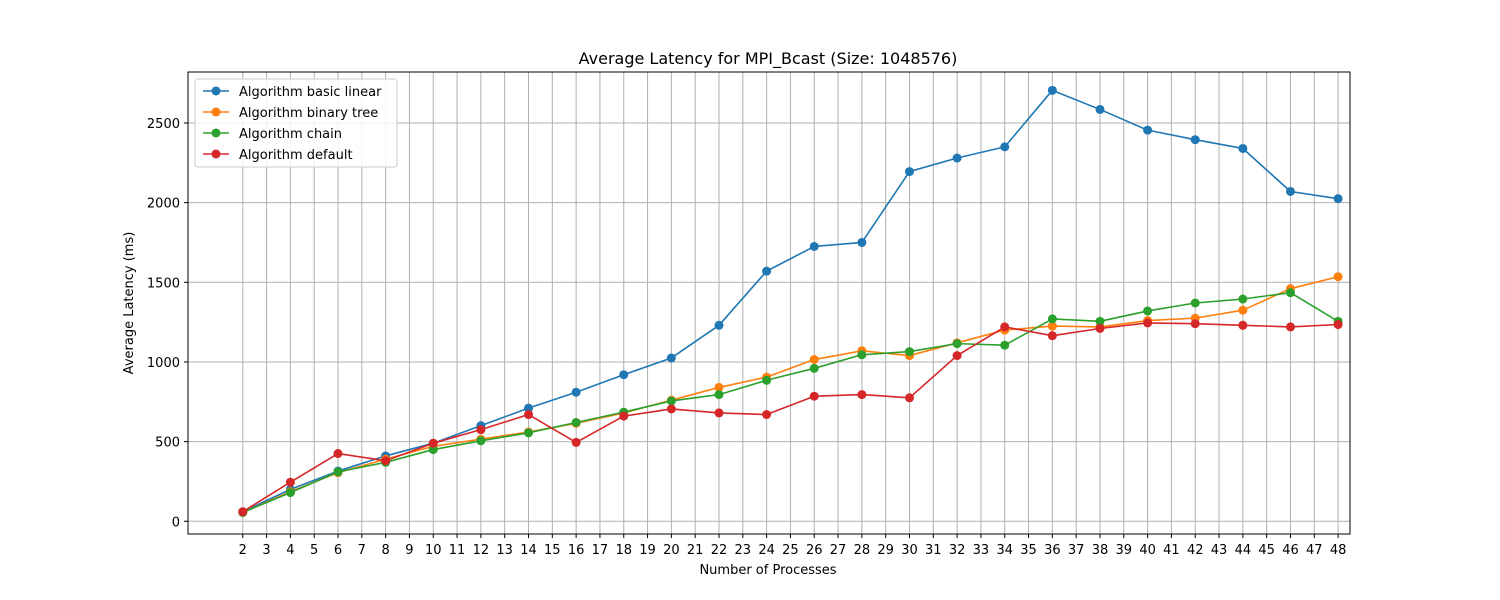 The image size is (1500, 600). Describe the element at coordinates (1290, 550) in the screenshot. I see `x-tick-label: 46` at that location.